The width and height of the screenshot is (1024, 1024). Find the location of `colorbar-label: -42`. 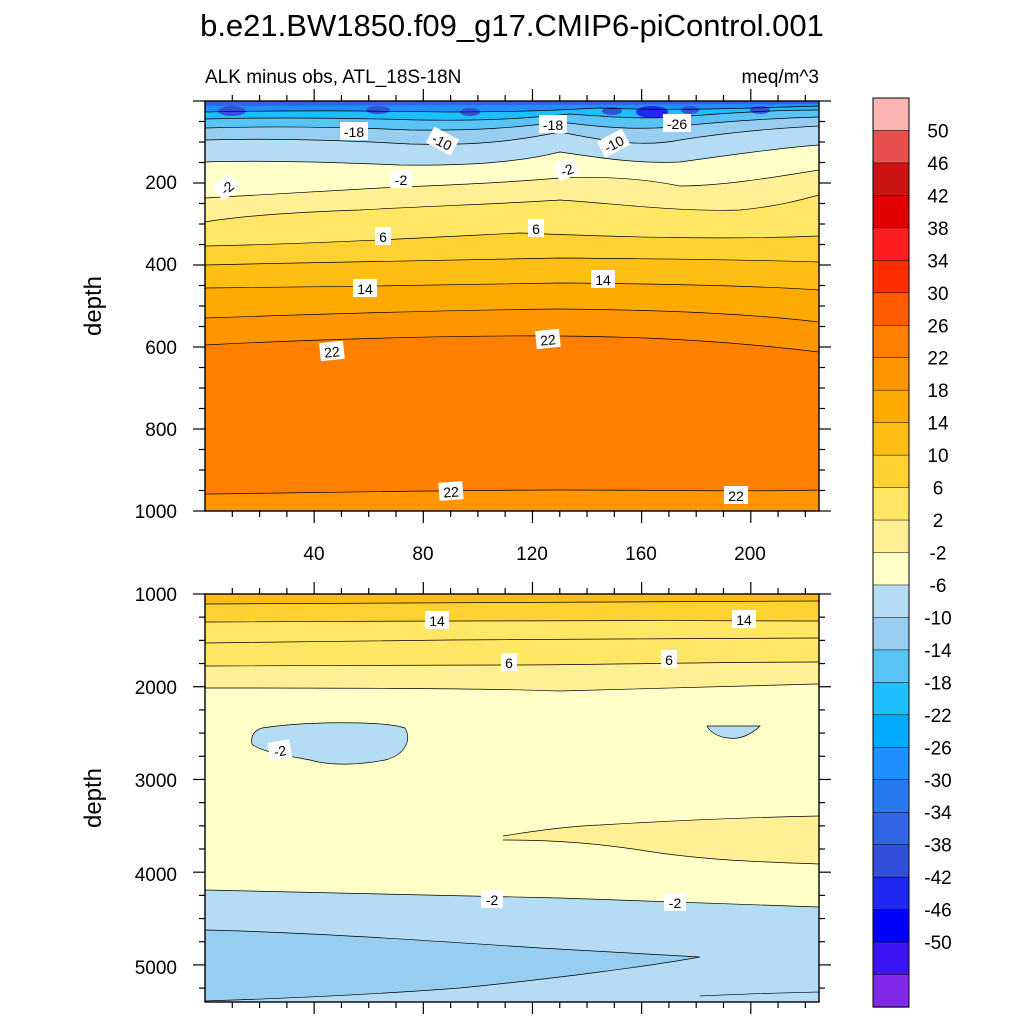

colorbar-label: -42 is located at coordinates (937, 878).